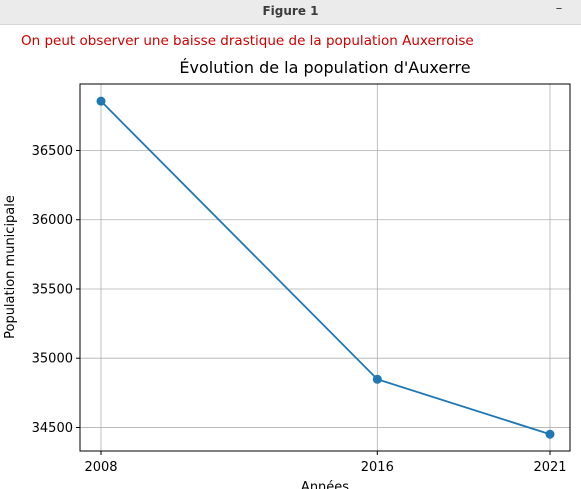  I want to click on y-axis-label: Population municipale, so click(10, 267).